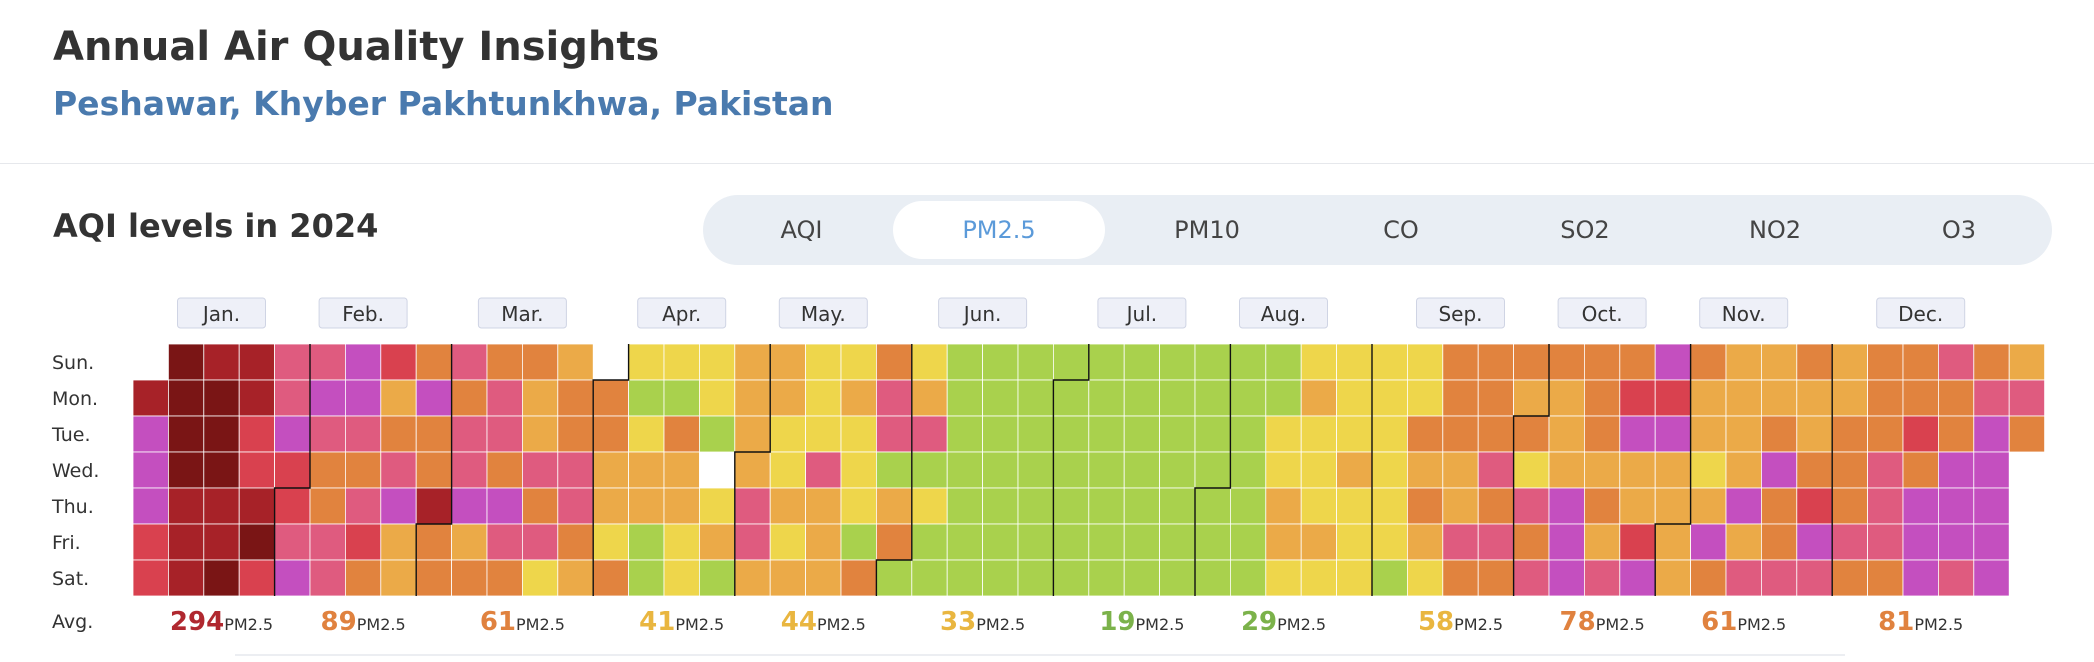  I want to click on tab-pm25: PM2.5, so click(999, 230).